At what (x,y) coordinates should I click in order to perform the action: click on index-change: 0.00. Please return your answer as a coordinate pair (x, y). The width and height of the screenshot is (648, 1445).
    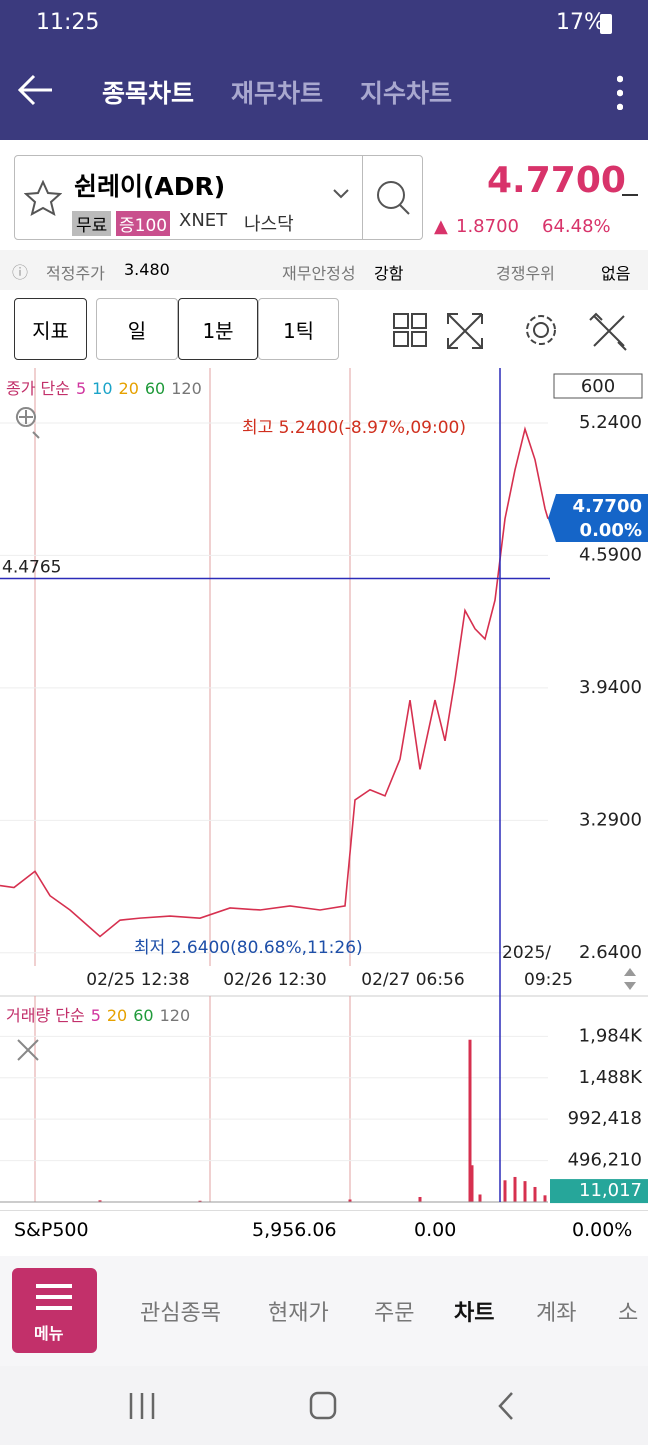
    Looking at the image, I should click on (435, 1230).